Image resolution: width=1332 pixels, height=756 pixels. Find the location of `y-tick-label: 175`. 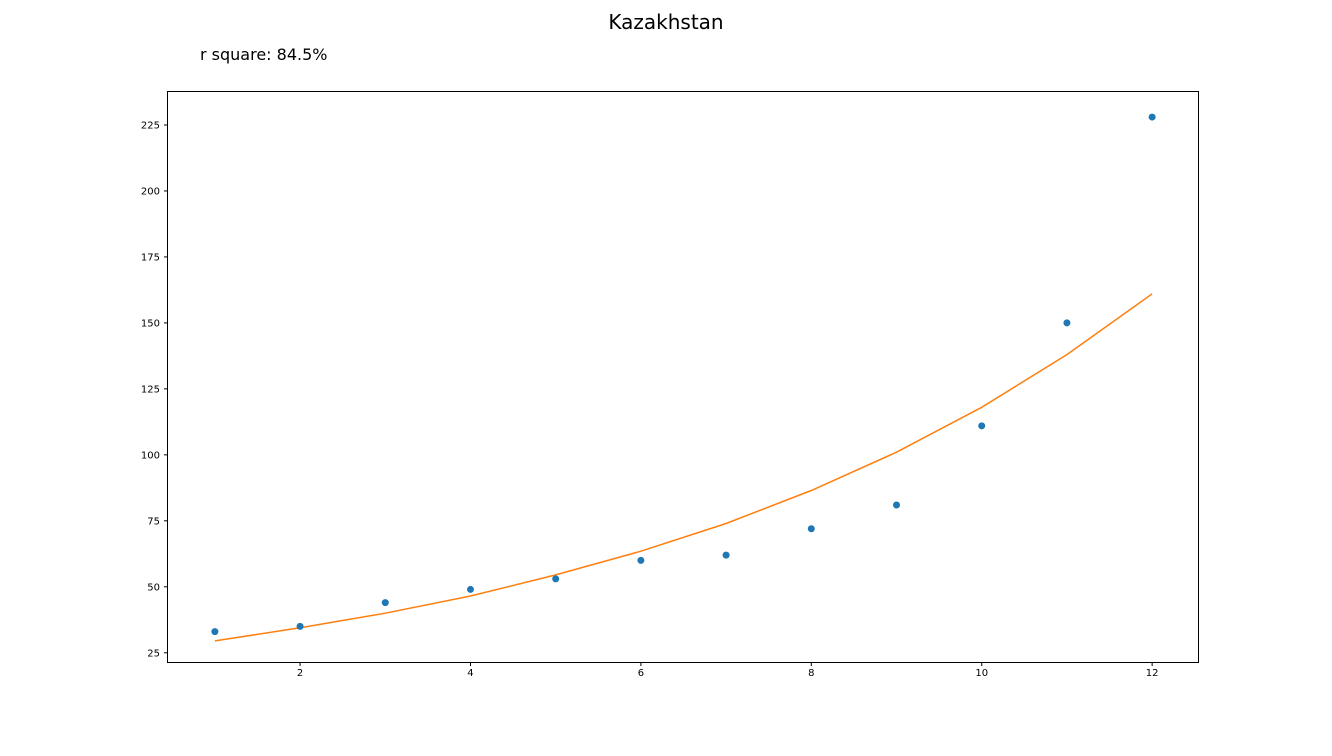

y-tick-label: 175 is located at coordinates (150, 257).